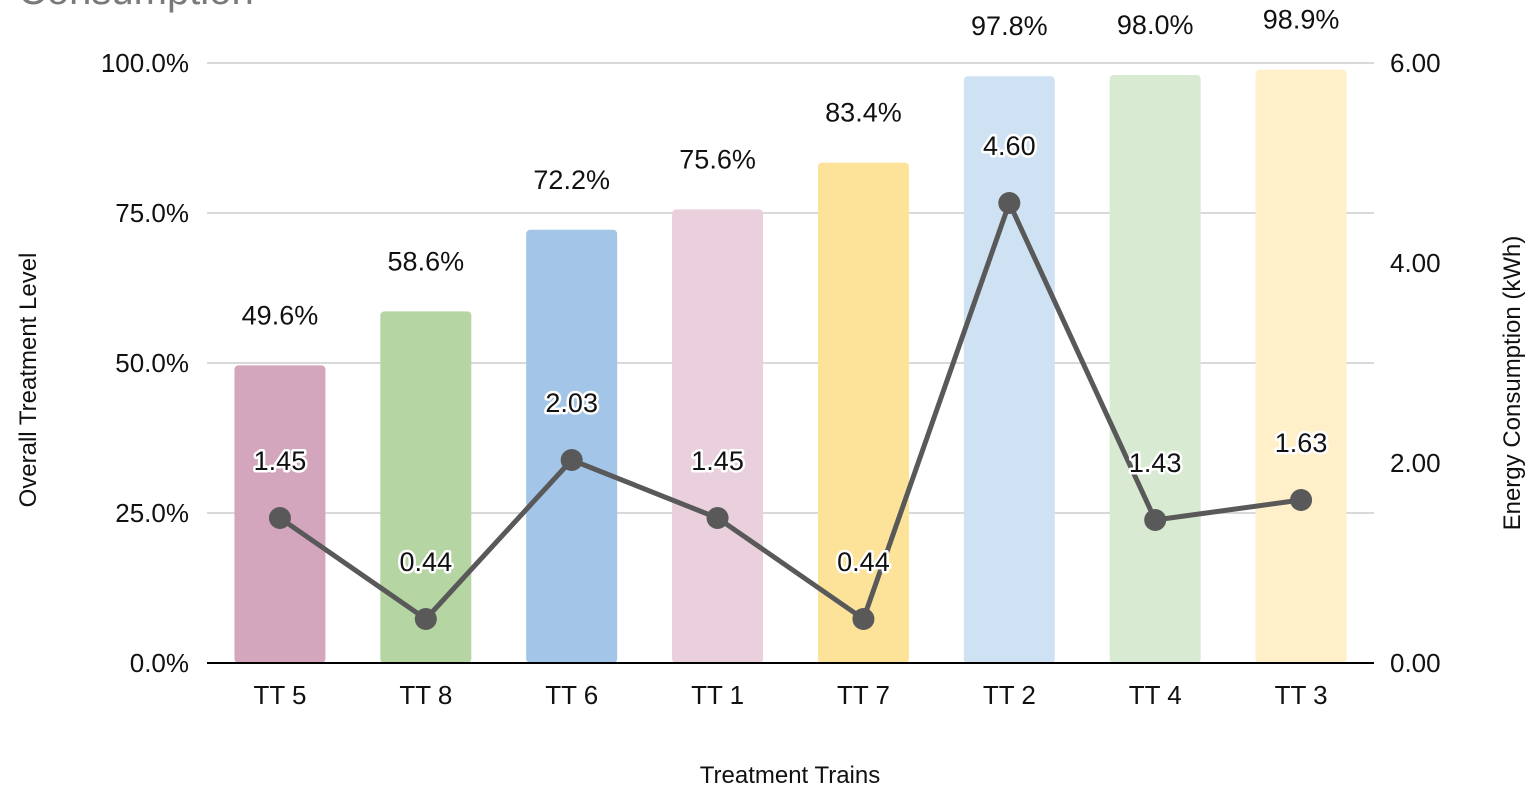  Describe the element at coordinates (145, 63) in the screenshot. I see `y-tick-label: 100.0%` at that location.